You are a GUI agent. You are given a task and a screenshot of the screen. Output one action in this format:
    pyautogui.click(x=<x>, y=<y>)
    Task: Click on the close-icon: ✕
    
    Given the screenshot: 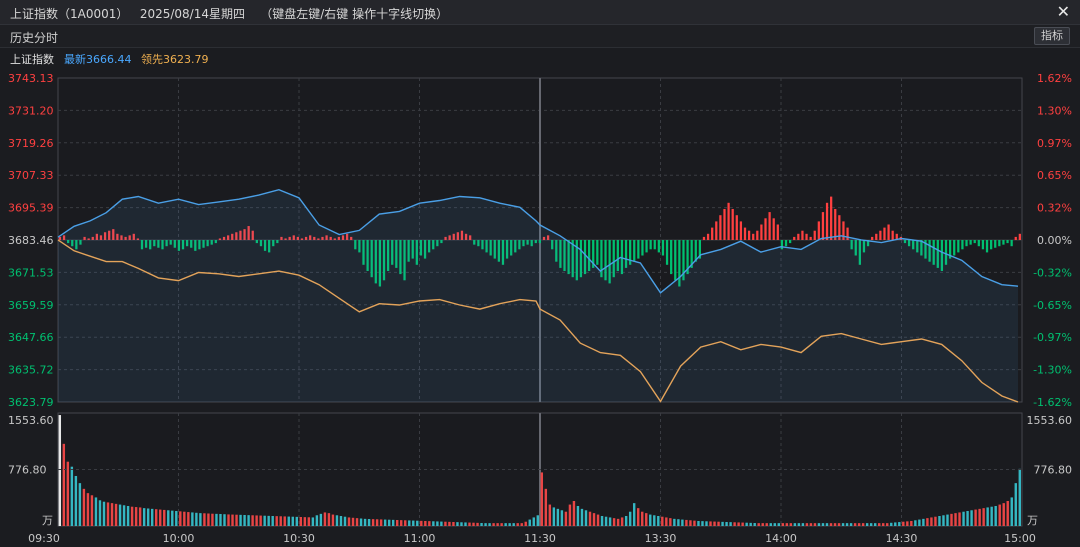 What is the action you would take?
    pyautogui.click(x=1063, y=11)
    